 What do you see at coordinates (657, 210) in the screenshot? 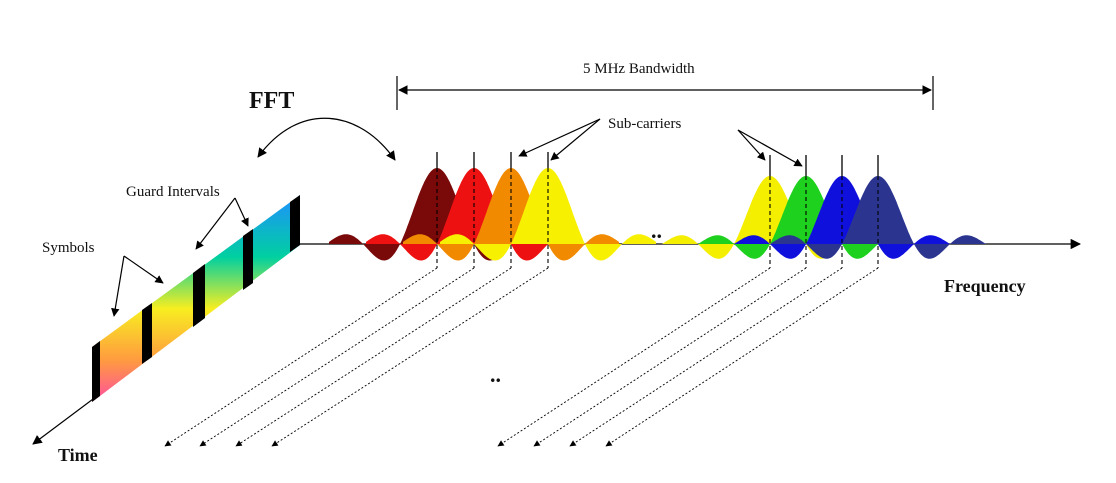
I see `peak-markers` at bounding box center [657, 210].